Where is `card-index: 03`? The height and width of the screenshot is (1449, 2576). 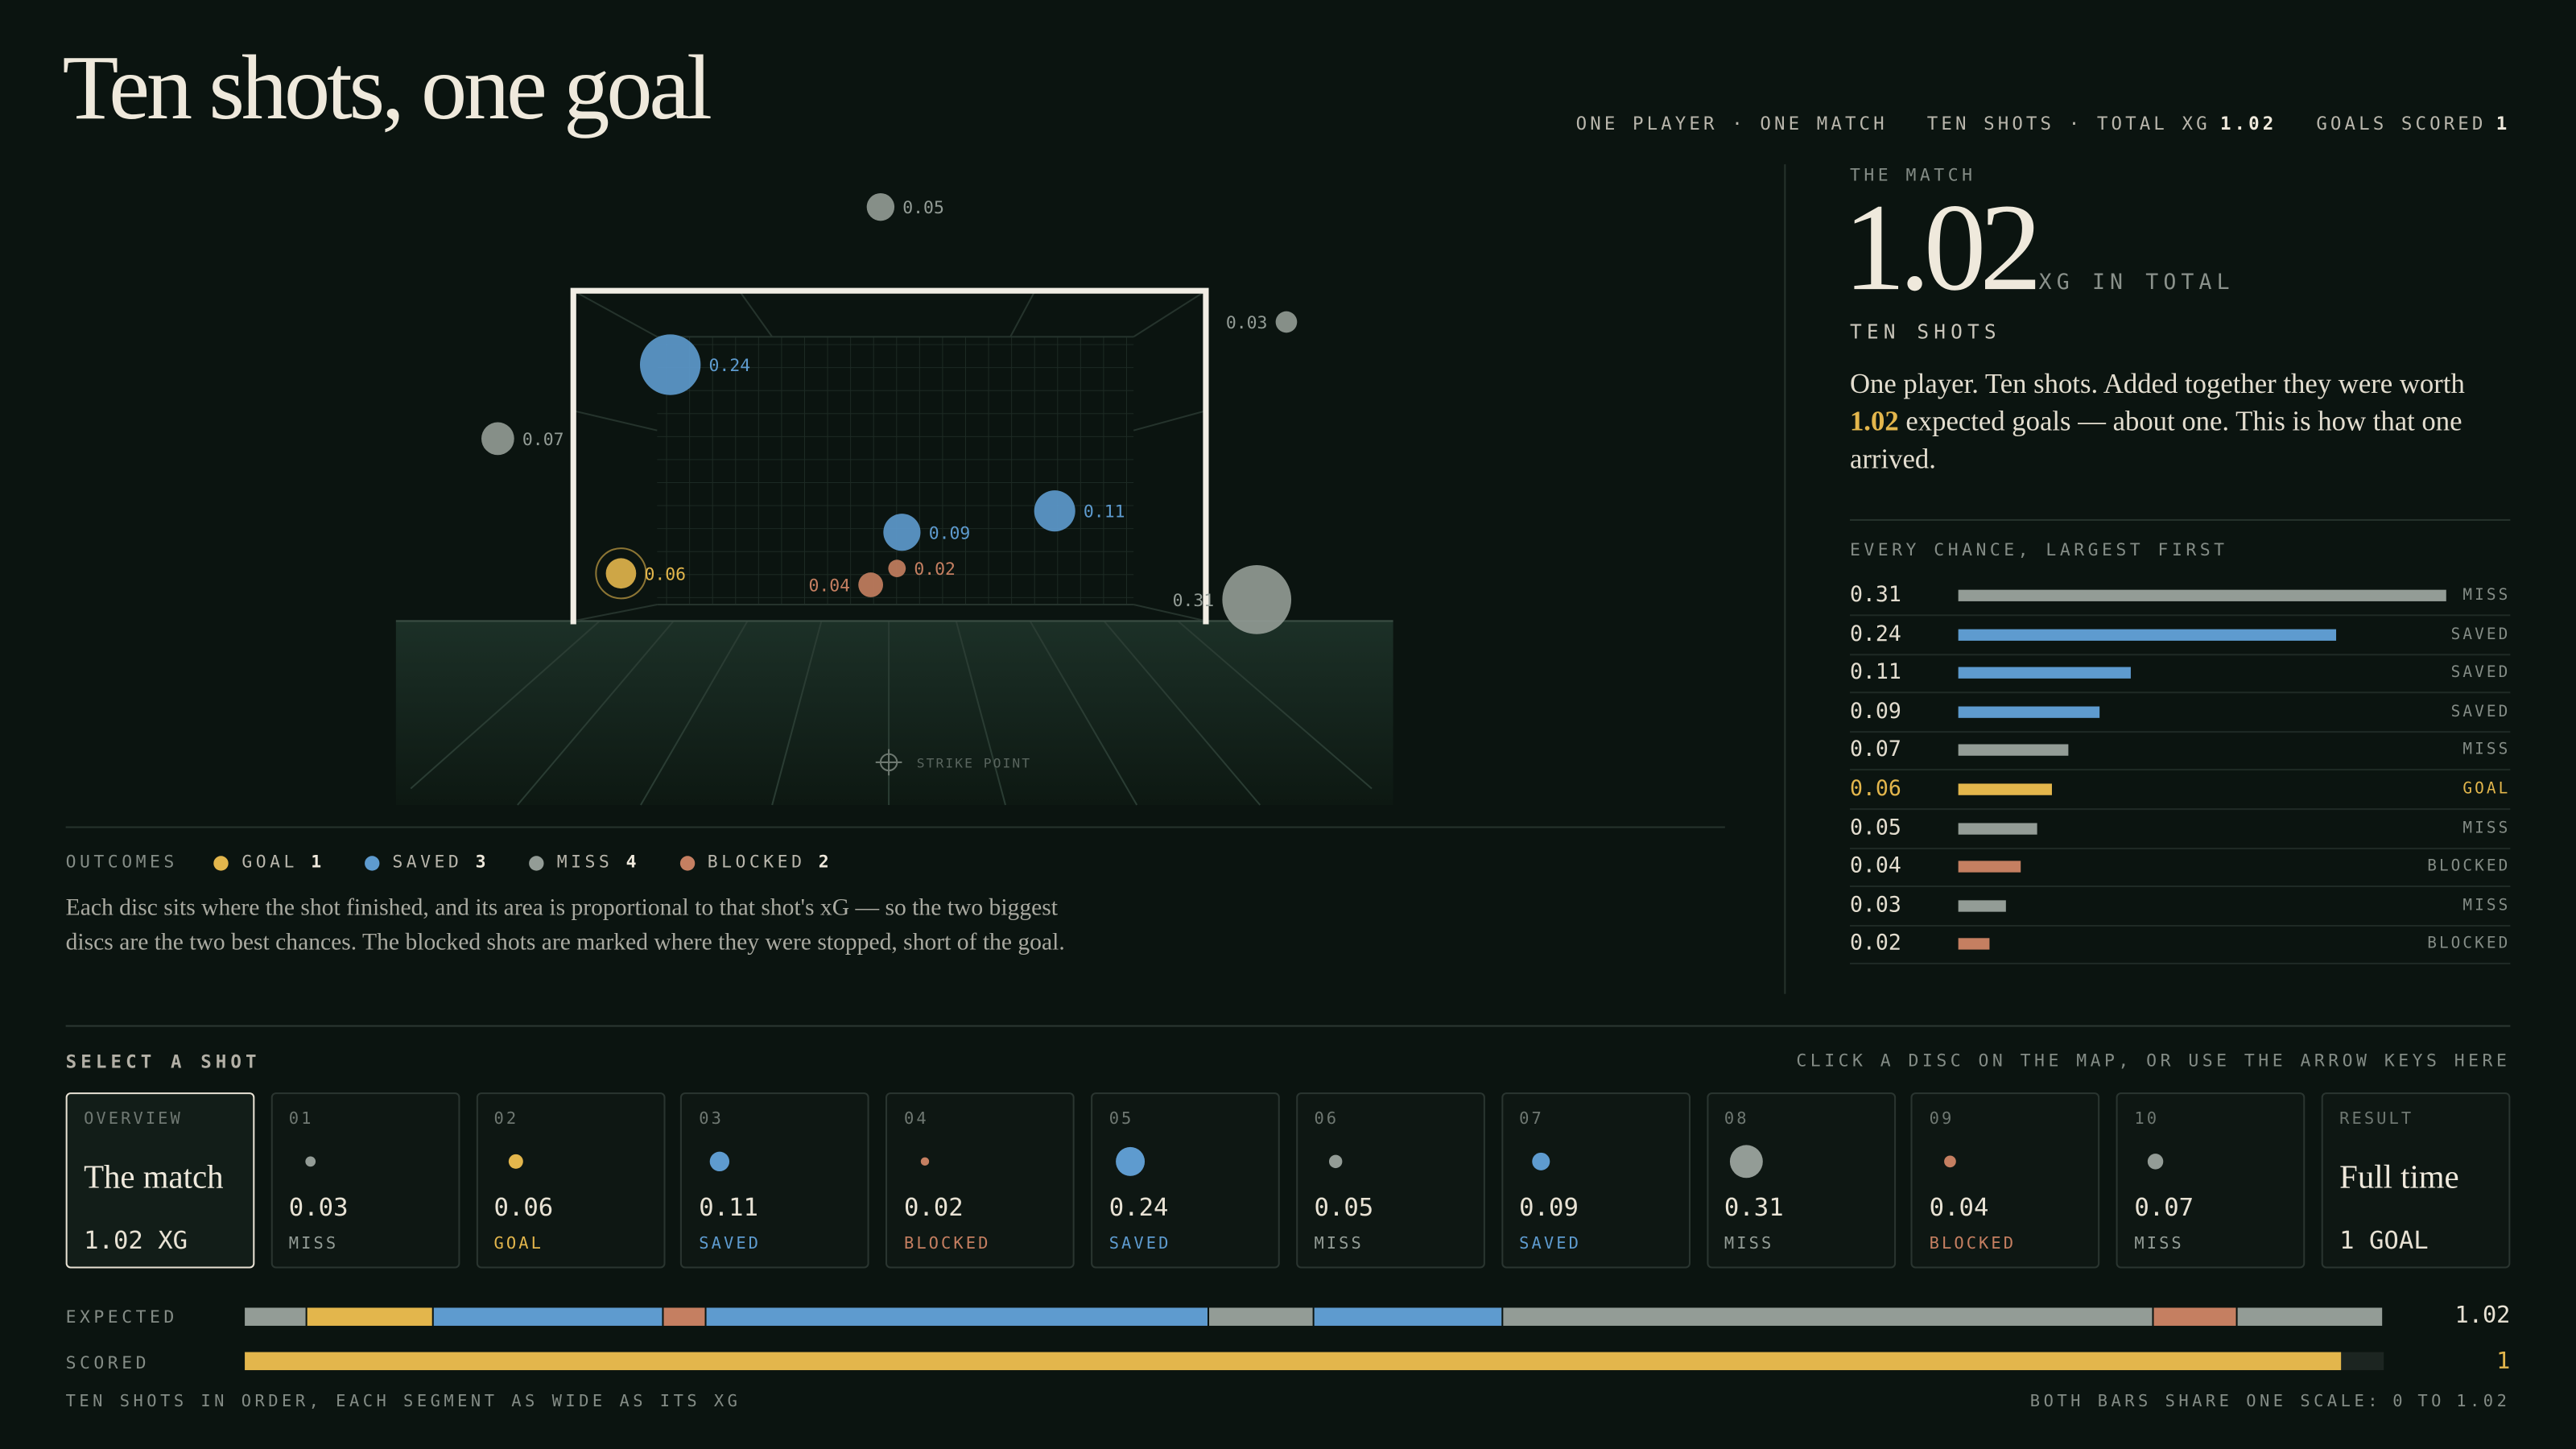
card-index: 03 is located at coordinates (711, 1119).